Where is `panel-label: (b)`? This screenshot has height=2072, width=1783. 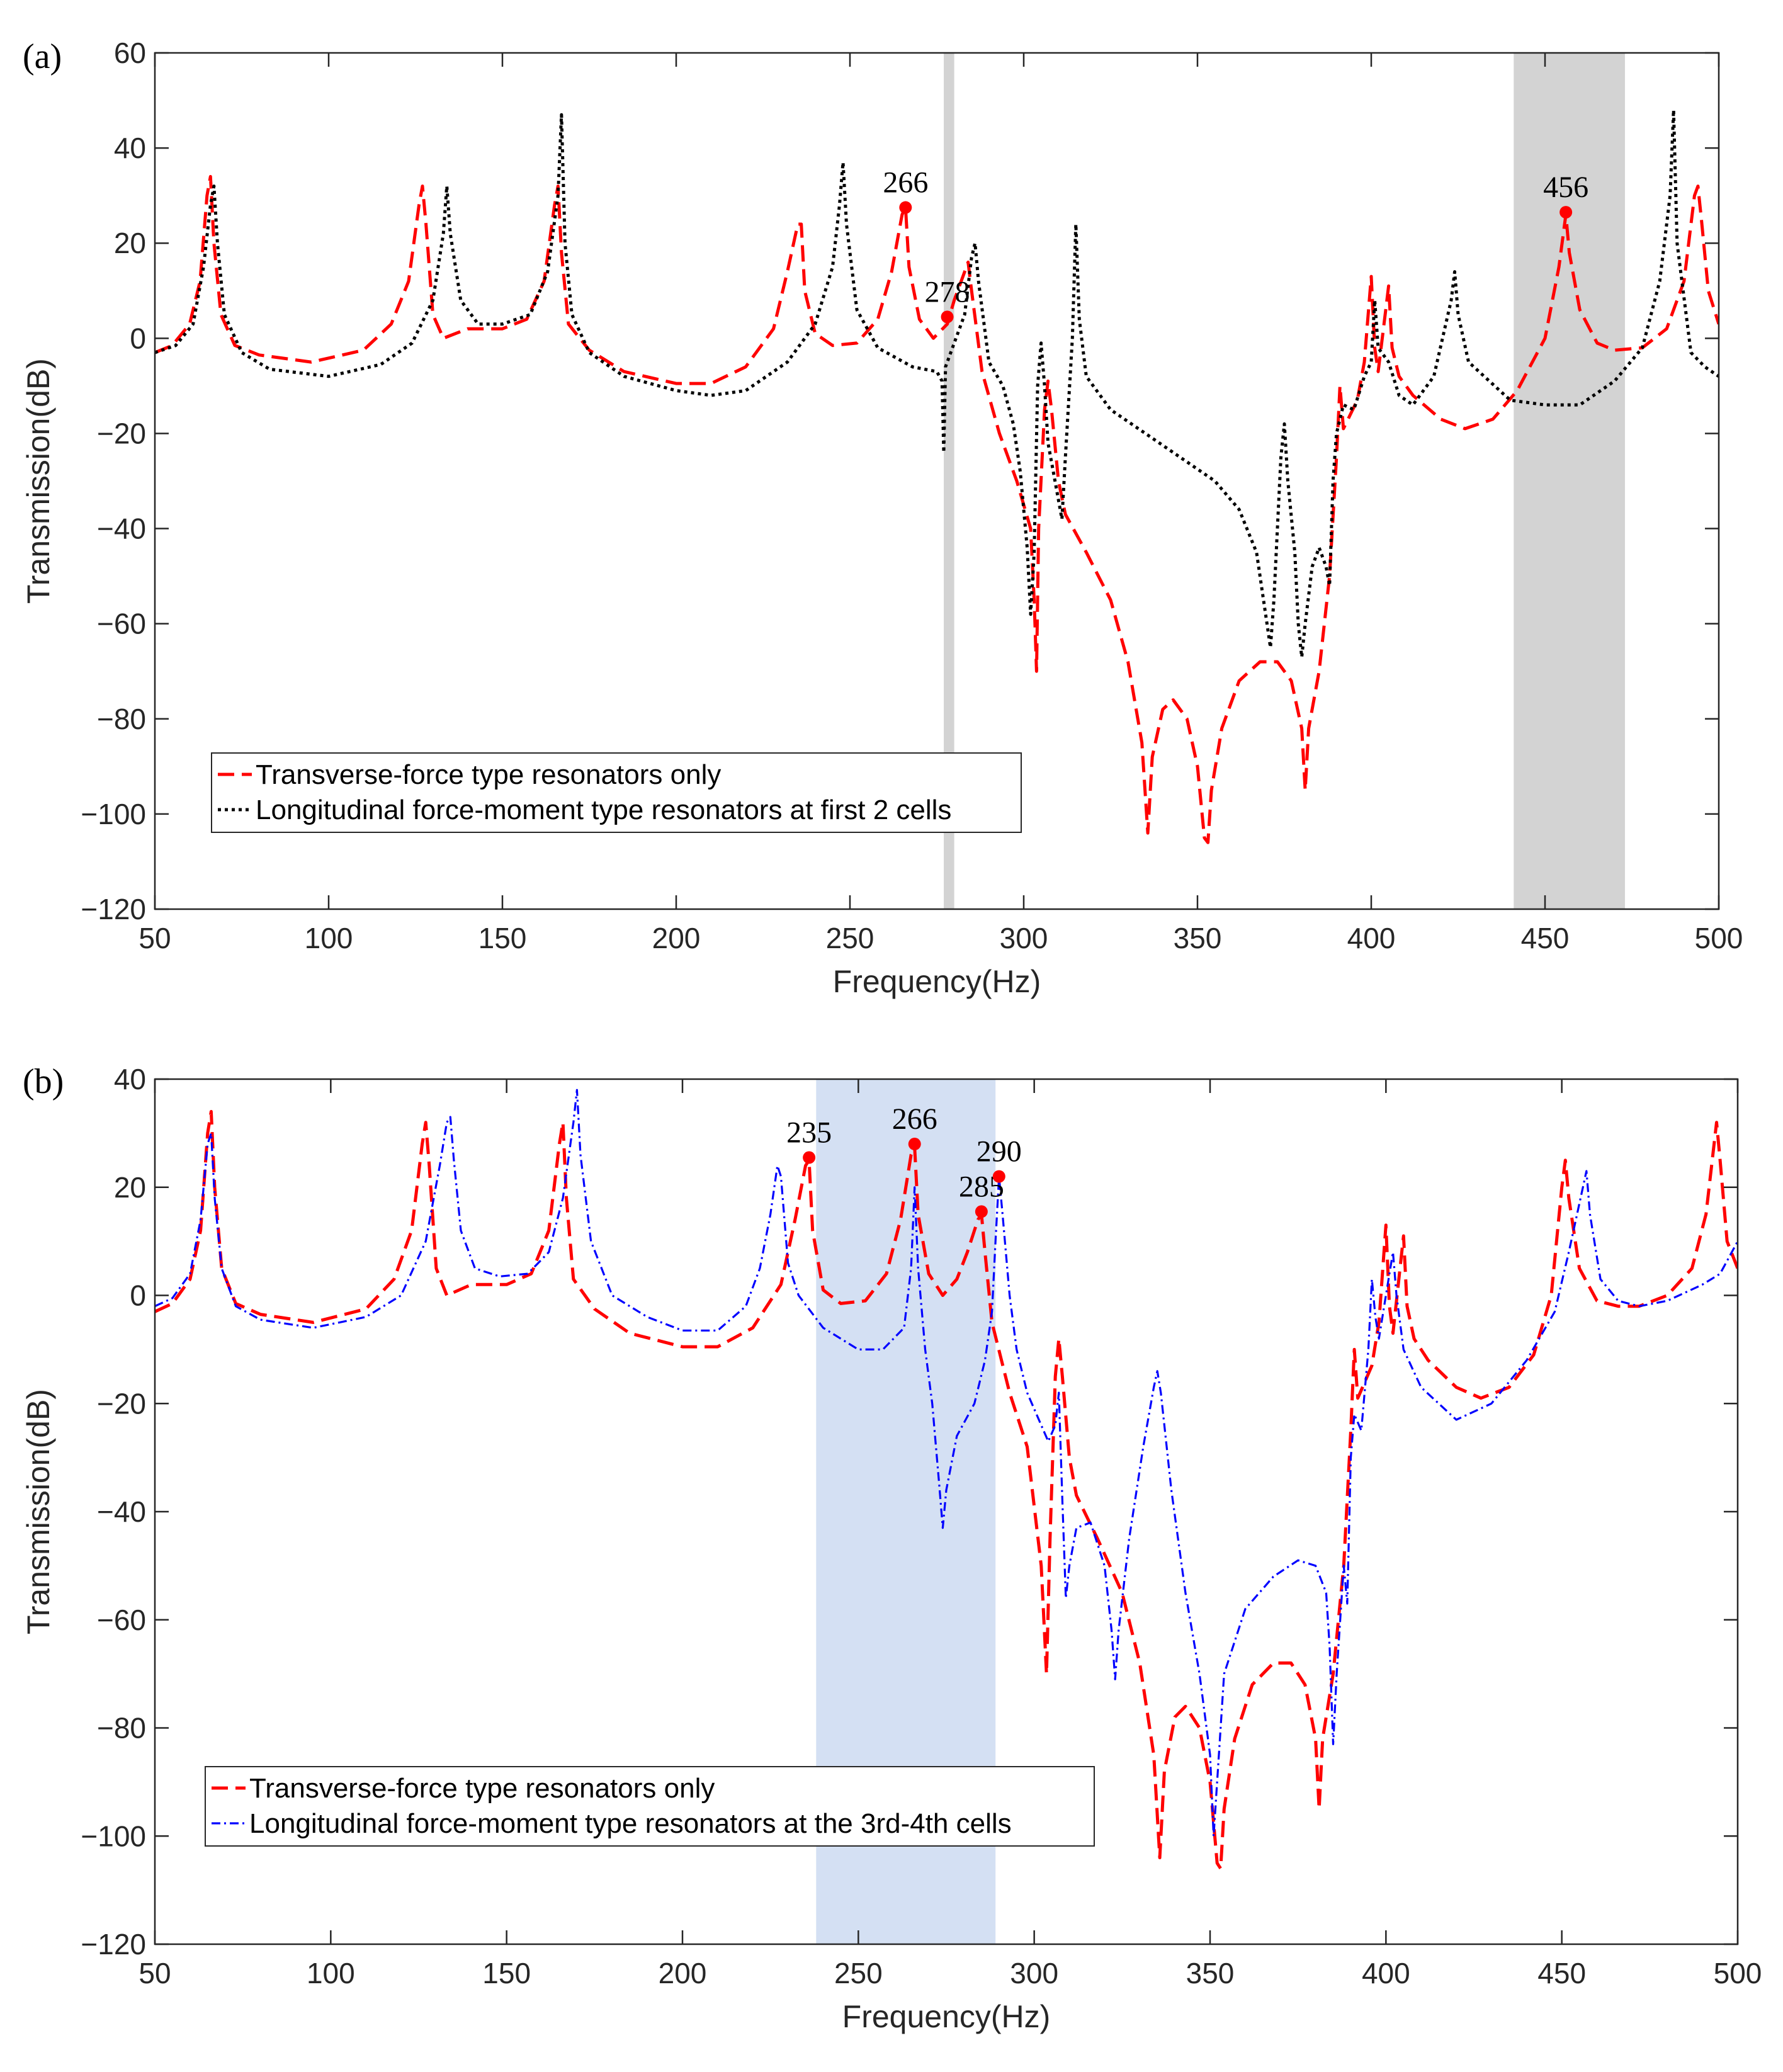
panel-label: (b) is located at coordinates (43, 1081).